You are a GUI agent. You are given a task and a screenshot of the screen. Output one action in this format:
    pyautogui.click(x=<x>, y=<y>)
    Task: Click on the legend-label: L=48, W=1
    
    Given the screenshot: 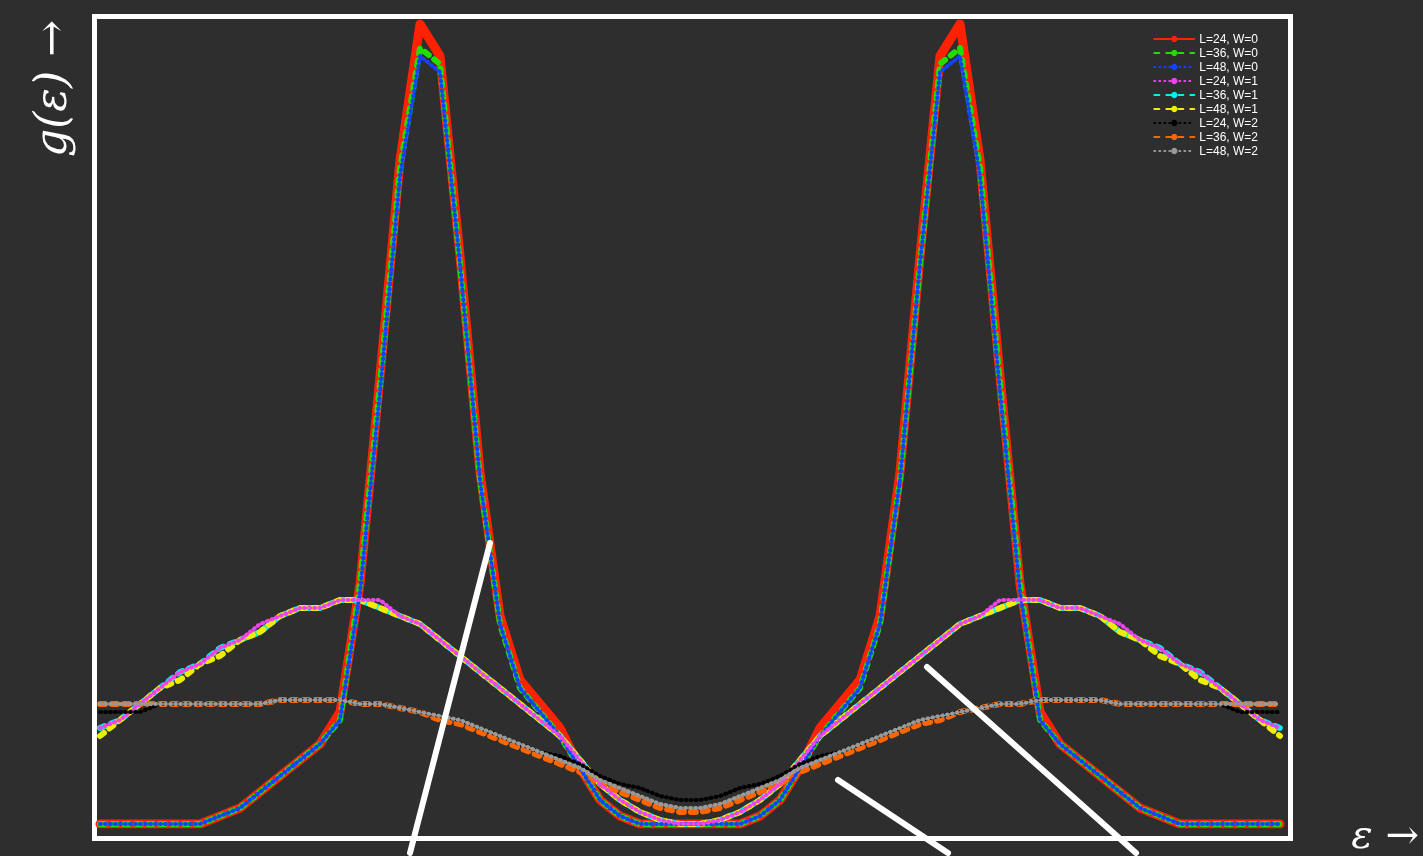 What is the action you would take?
    pyautogui.click(x=1229, y=109)
    